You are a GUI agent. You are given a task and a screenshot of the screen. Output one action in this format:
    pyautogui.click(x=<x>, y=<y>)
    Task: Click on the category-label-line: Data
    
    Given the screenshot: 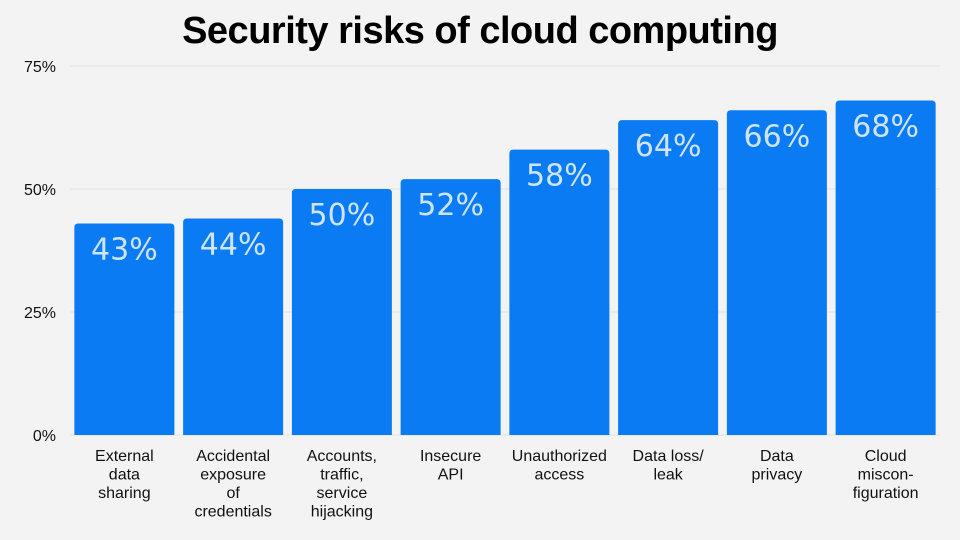 What is the action you would take?
    pyautogui.click(x=777, y=456)
    